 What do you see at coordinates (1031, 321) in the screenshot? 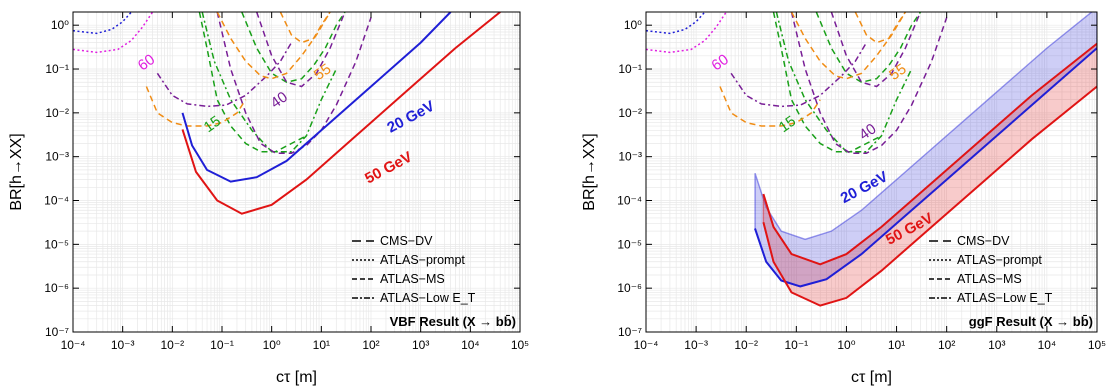
I see `result-annotation: ggF Result (X → bb̄)` at bounding box center [1031, 321].